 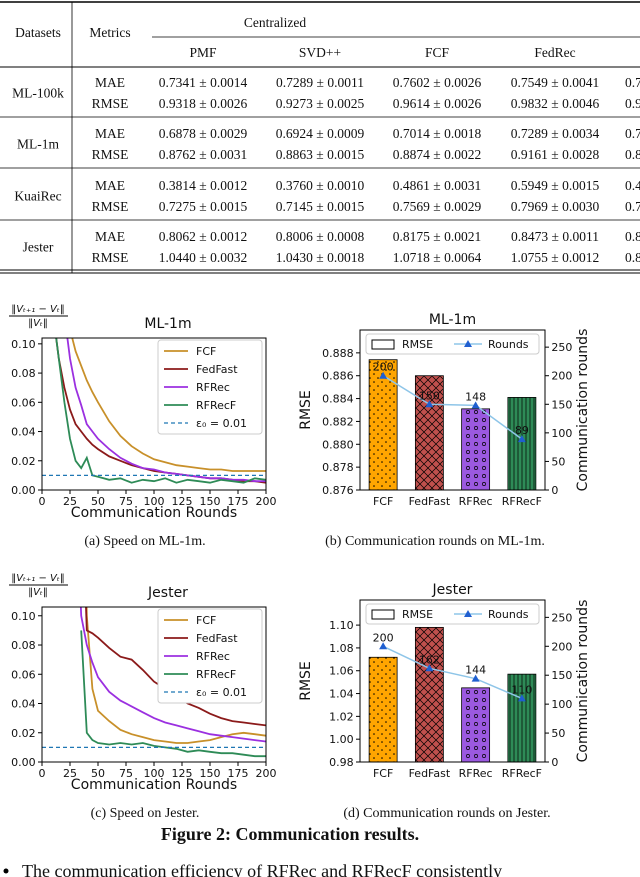 I want to click on y-tick-label: 0.882, so click(x=338, y=421).